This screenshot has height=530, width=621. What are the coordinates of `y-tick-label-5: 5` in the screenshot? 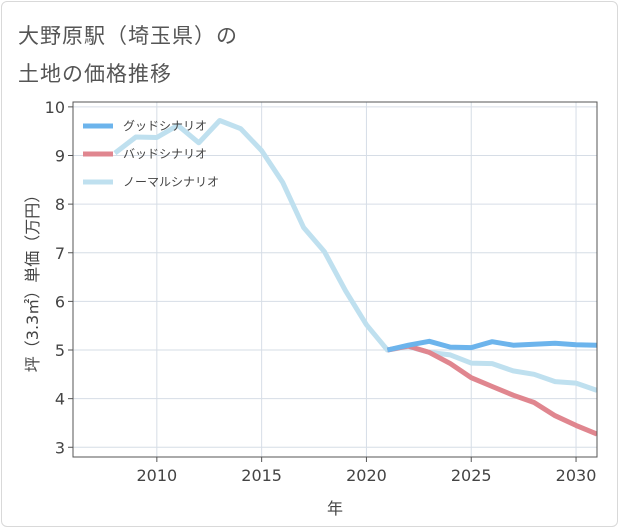 It's located at (60, 350).